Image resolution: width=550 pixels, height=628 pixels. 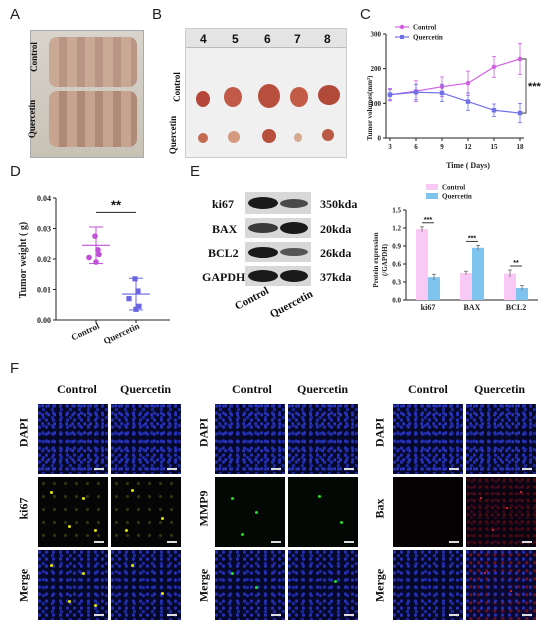 I want to click on chart-e-xtick-label-1: BAX, so click(x=472, y=307).